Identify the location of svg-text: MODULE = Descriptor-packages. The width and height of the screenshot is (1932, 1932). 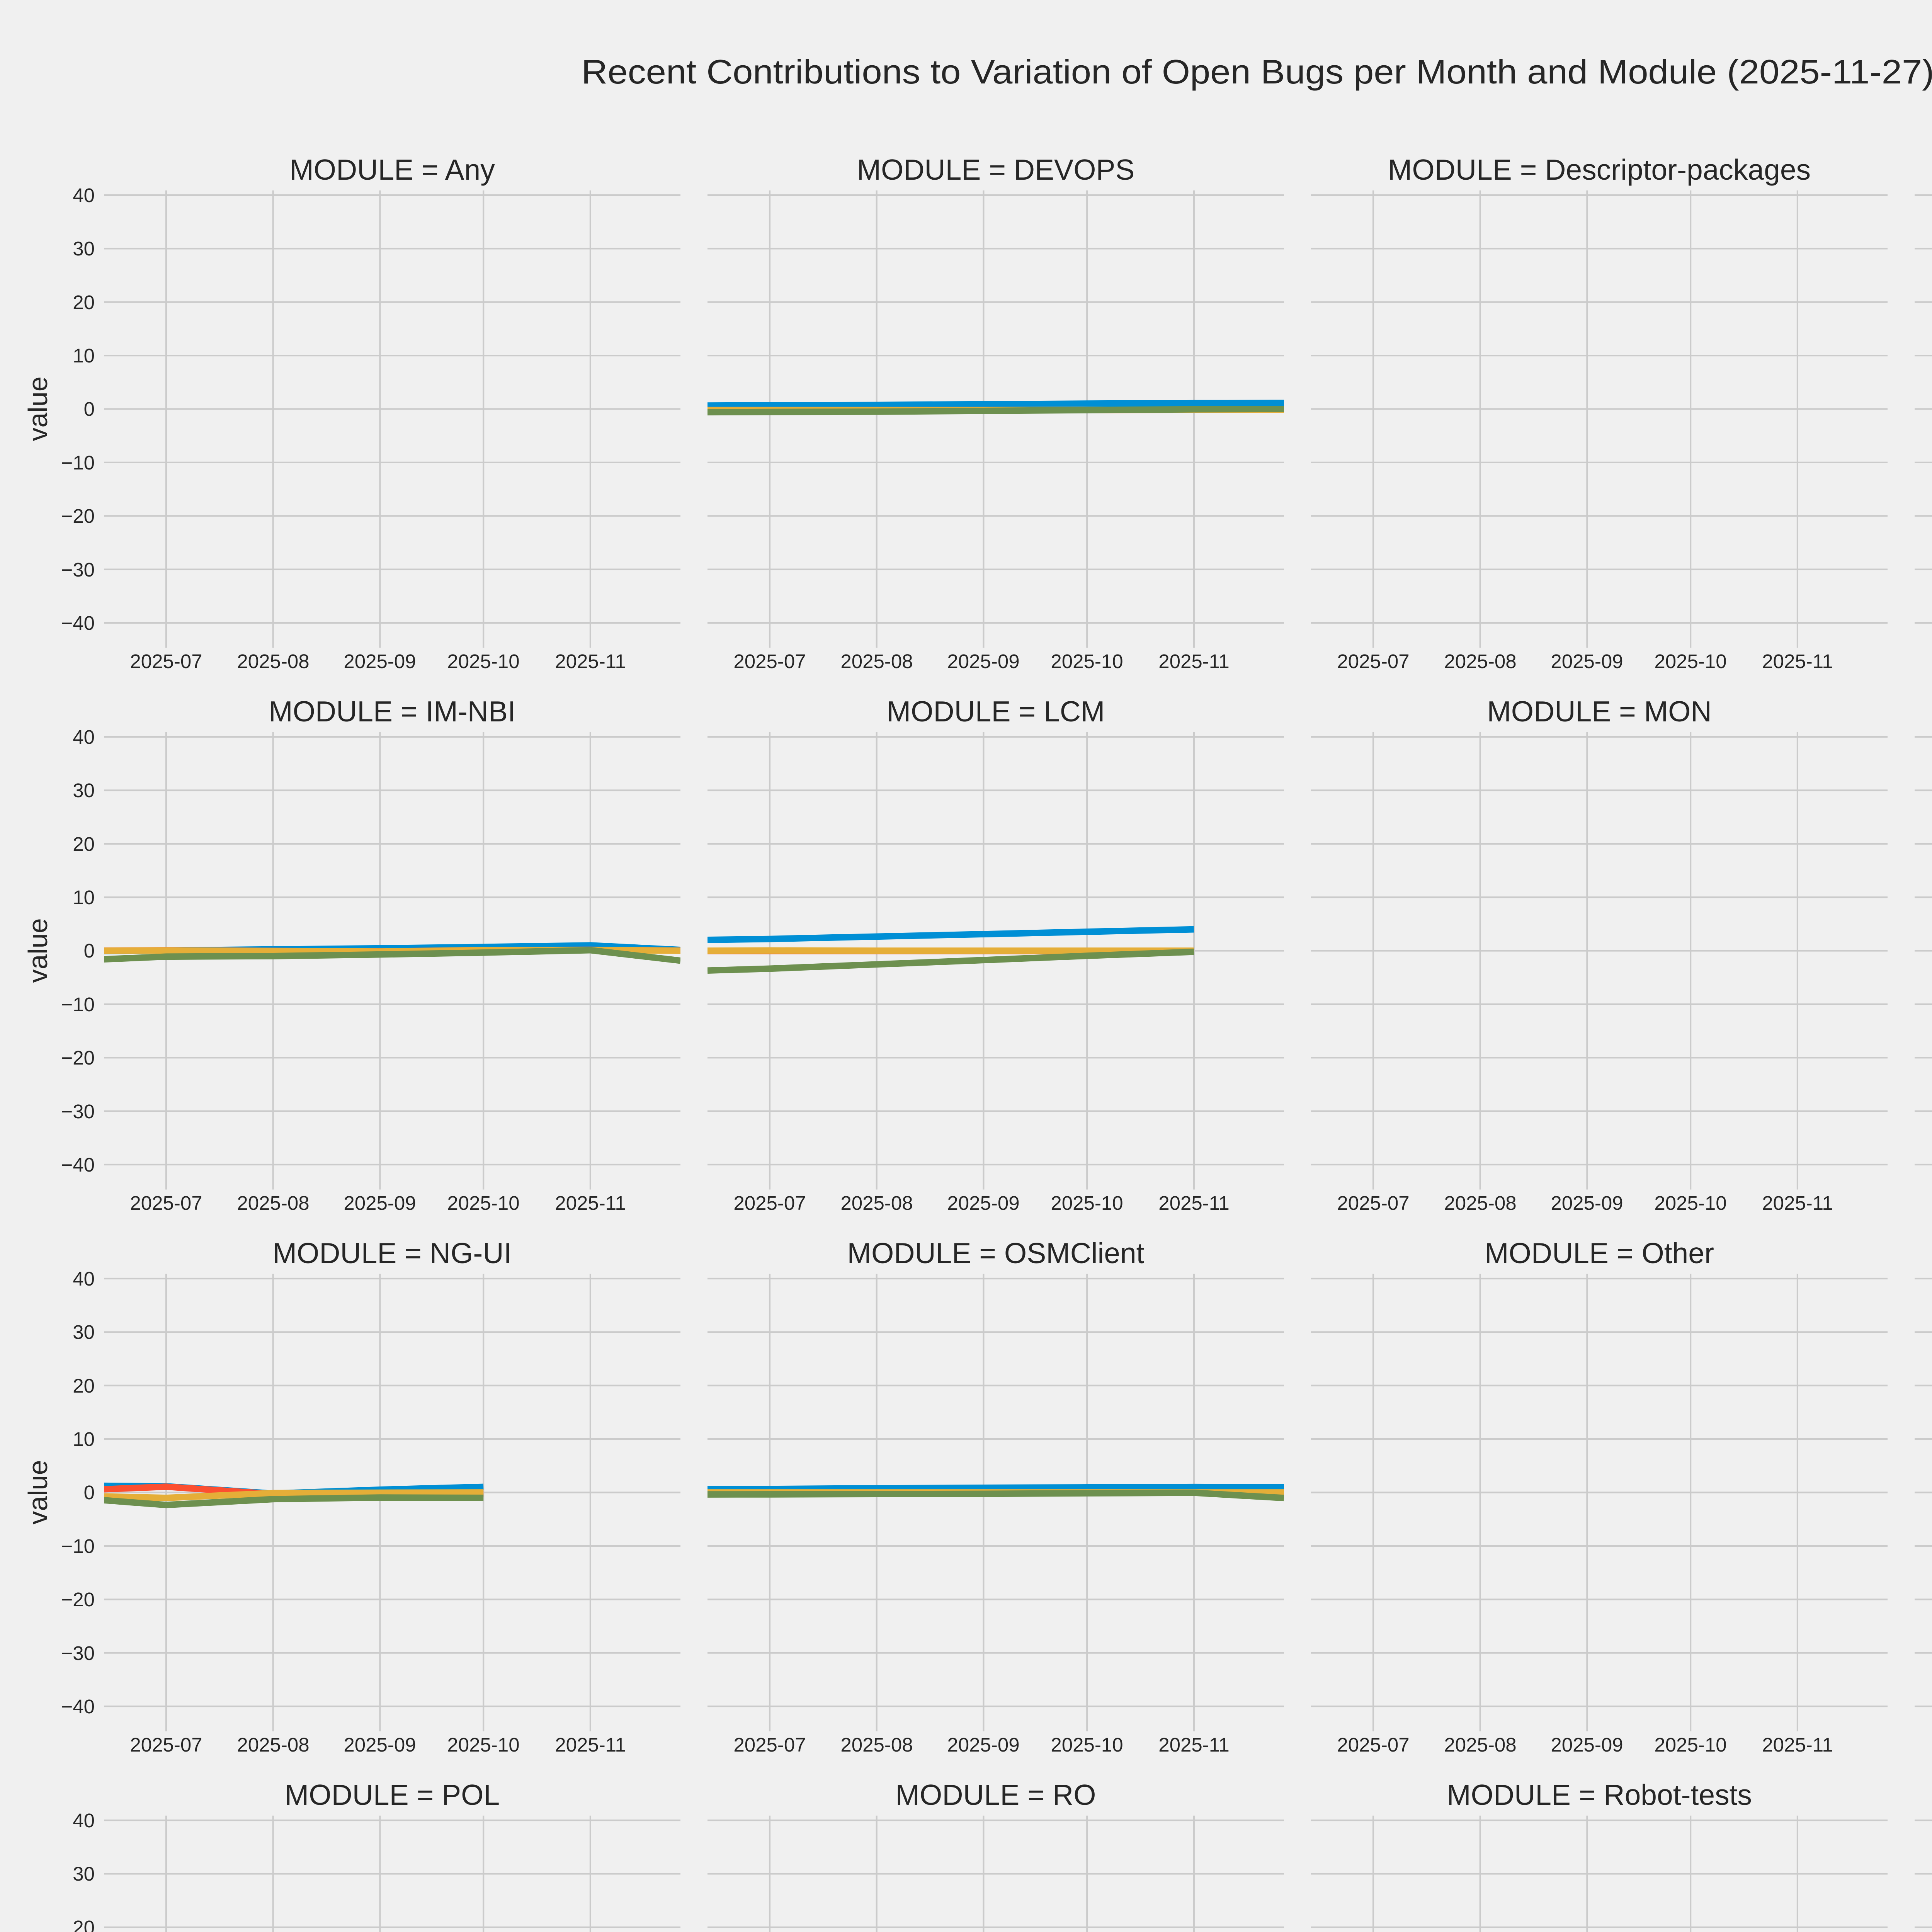
(1600, 169).